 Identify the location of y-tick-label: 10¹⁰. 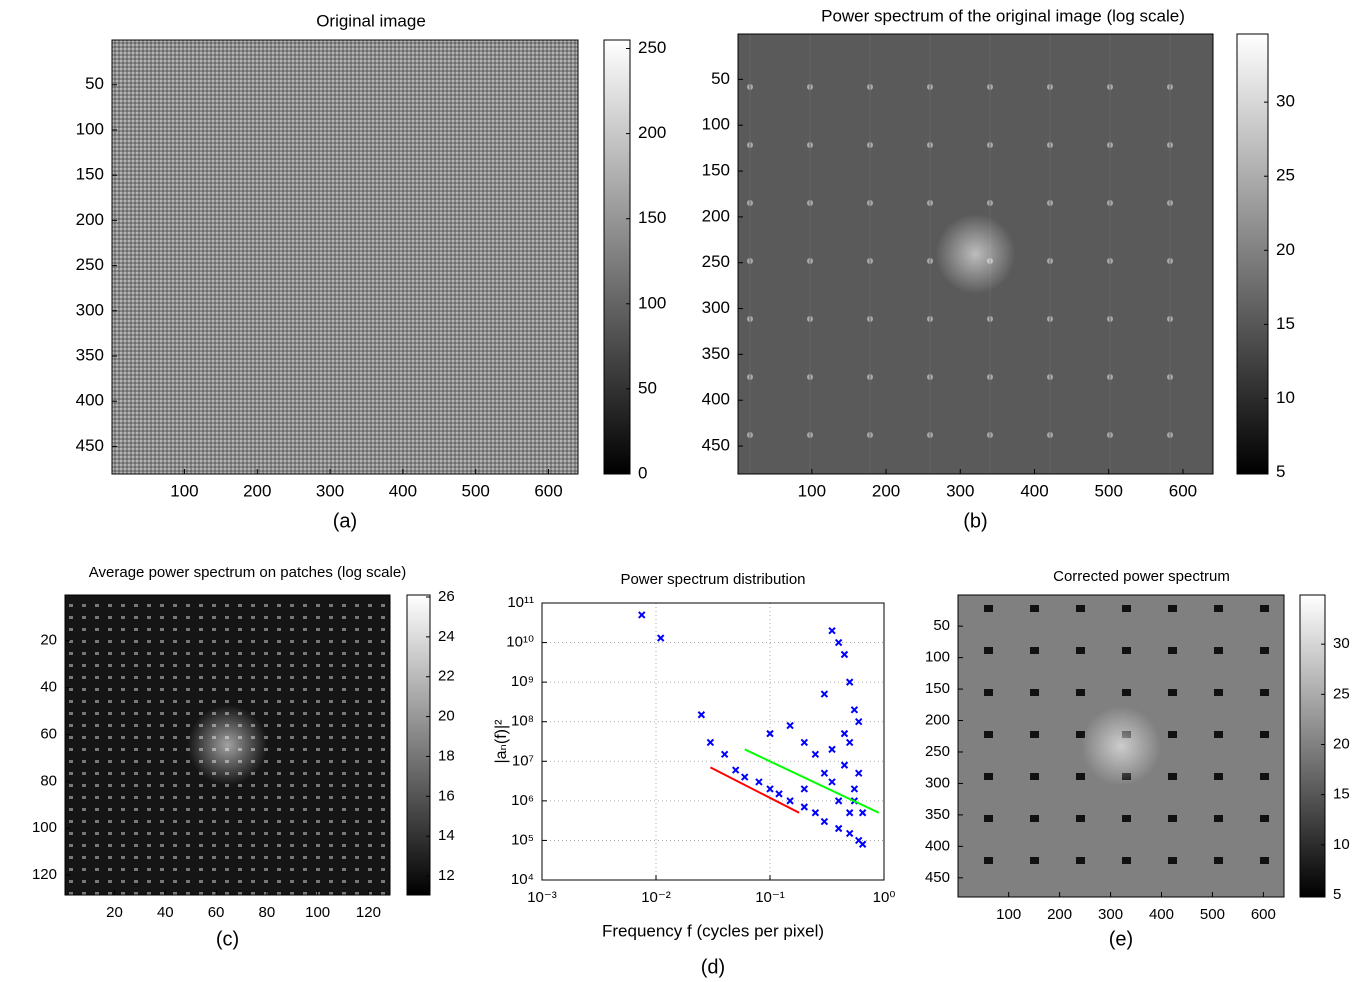
(520, 642).